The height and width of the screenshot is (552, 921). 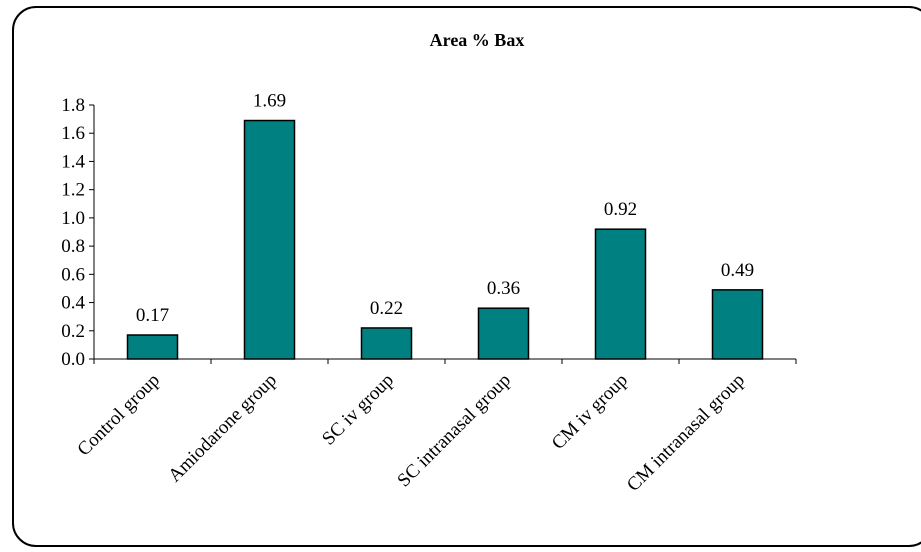 What do you see at coordinates (445, 361) in the screenshot?
I see `x-axis-ticks` at bounding box center [445, 361].